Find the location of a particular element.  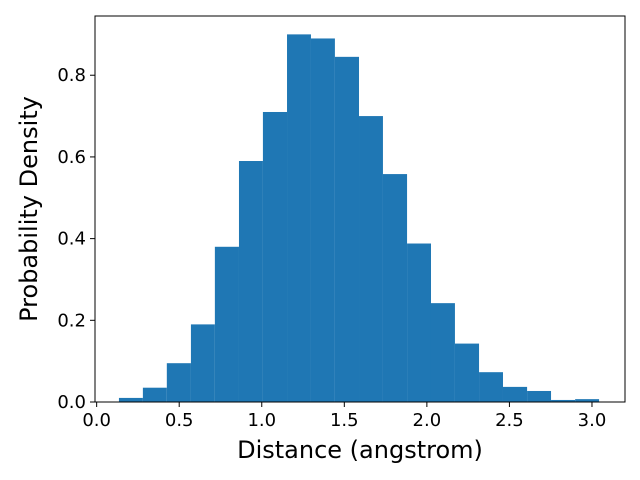

x-tick-label: 2.0 is located at coordinates (427, 420).